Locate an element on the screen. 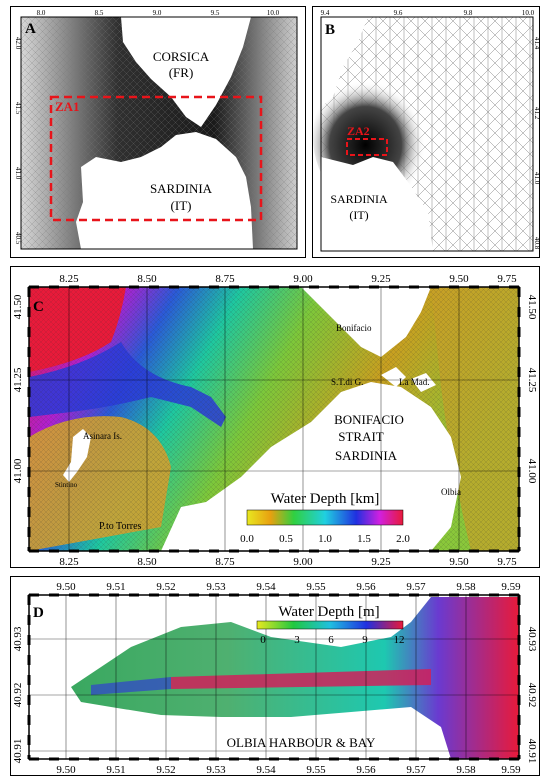  d-lon-tick-top: 9.58 is located at coordinates (466, 587).